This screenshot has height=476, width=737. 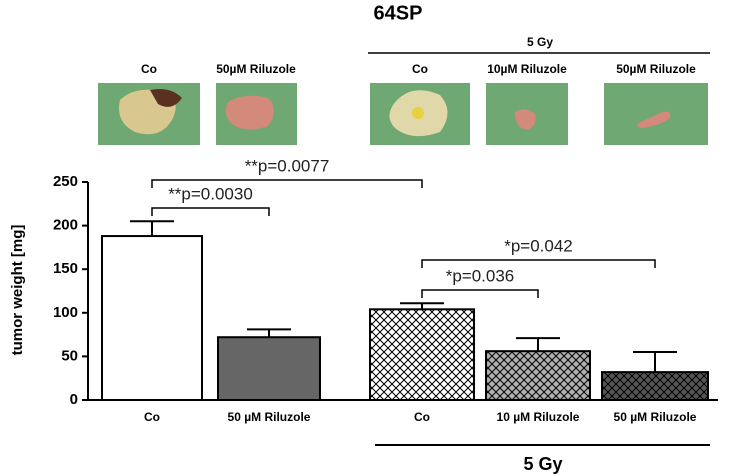 I want to click on y-tick-label: 150, so click(x=65, y=268).